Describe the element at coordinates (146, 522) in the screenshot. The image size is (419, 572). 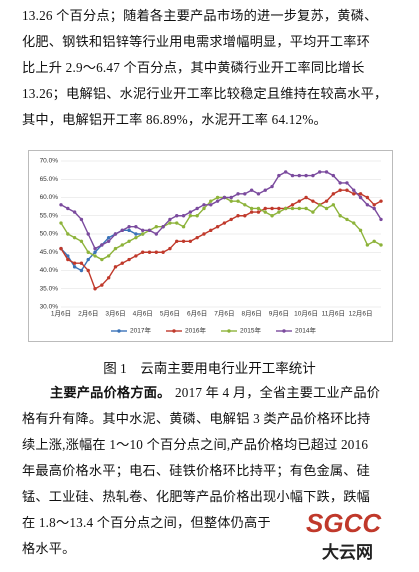
I see `text-line: 在 1.8～13.4 个百分点之间，但整体仍高于` at that location.